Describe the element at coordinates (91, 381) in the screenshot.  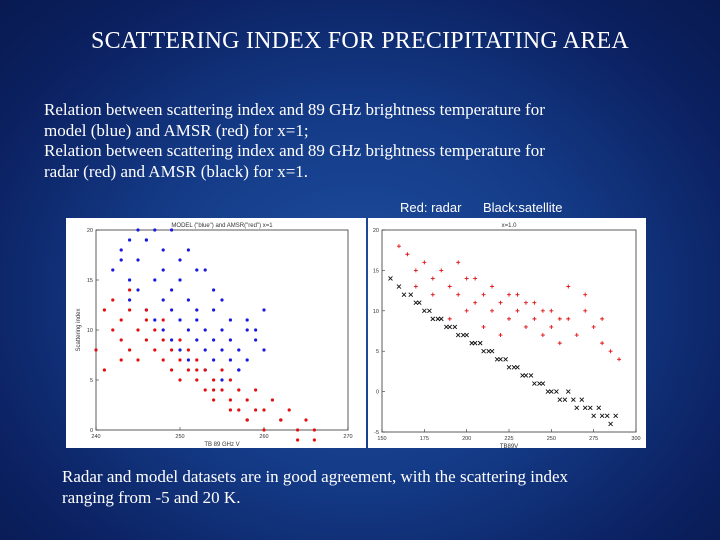
I see `y-tick-label: 5` at that location.